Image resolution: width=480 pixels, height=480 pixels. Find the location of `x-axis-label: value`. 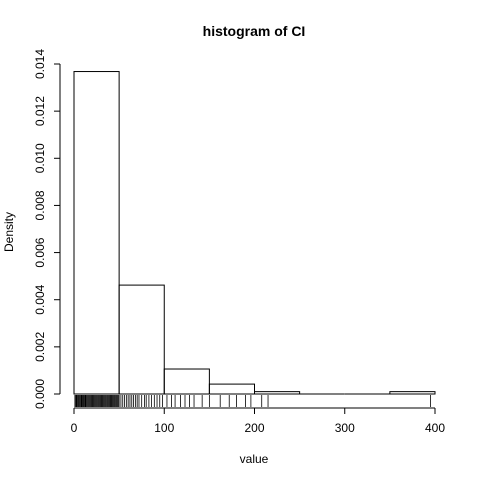

x-axis-label: value is located at coordinates (254, 459).